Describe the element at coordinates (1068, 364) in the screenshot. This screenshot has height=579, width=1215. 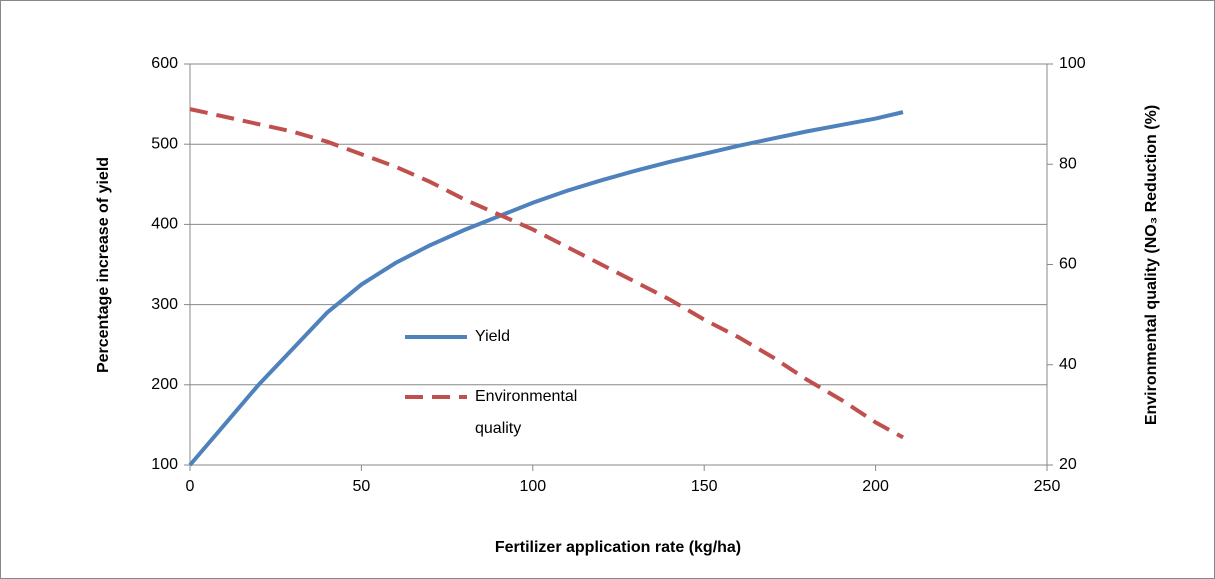
I see `y2-tick-label: 40` at that location.